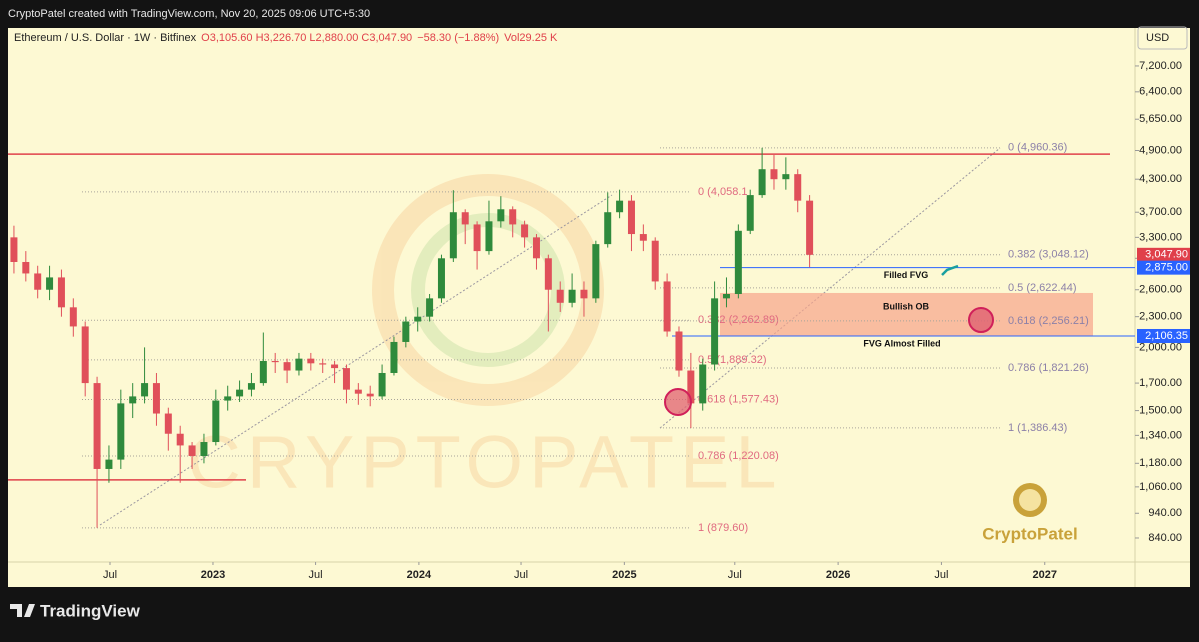 The image size is (1199, 642). I want to click on y-tick-label: 4,300.00, so click(1160, 179).